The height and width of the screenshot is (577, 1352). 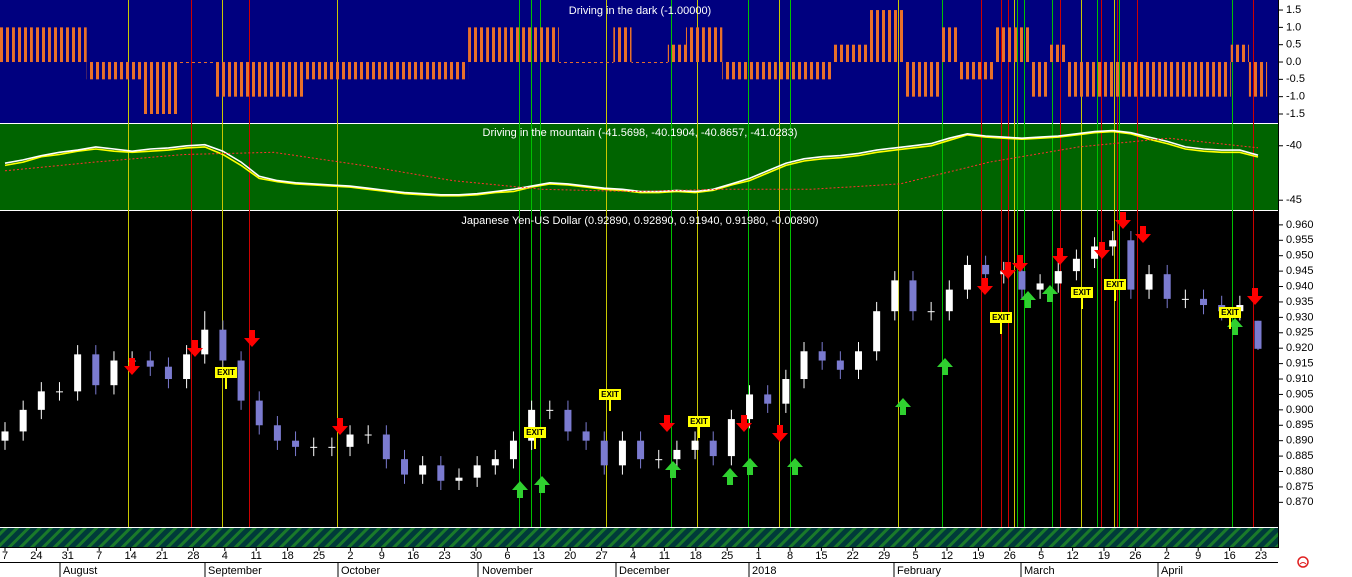 I want to click on y-tick-label: 0.900, so click(x=1300, y=410).